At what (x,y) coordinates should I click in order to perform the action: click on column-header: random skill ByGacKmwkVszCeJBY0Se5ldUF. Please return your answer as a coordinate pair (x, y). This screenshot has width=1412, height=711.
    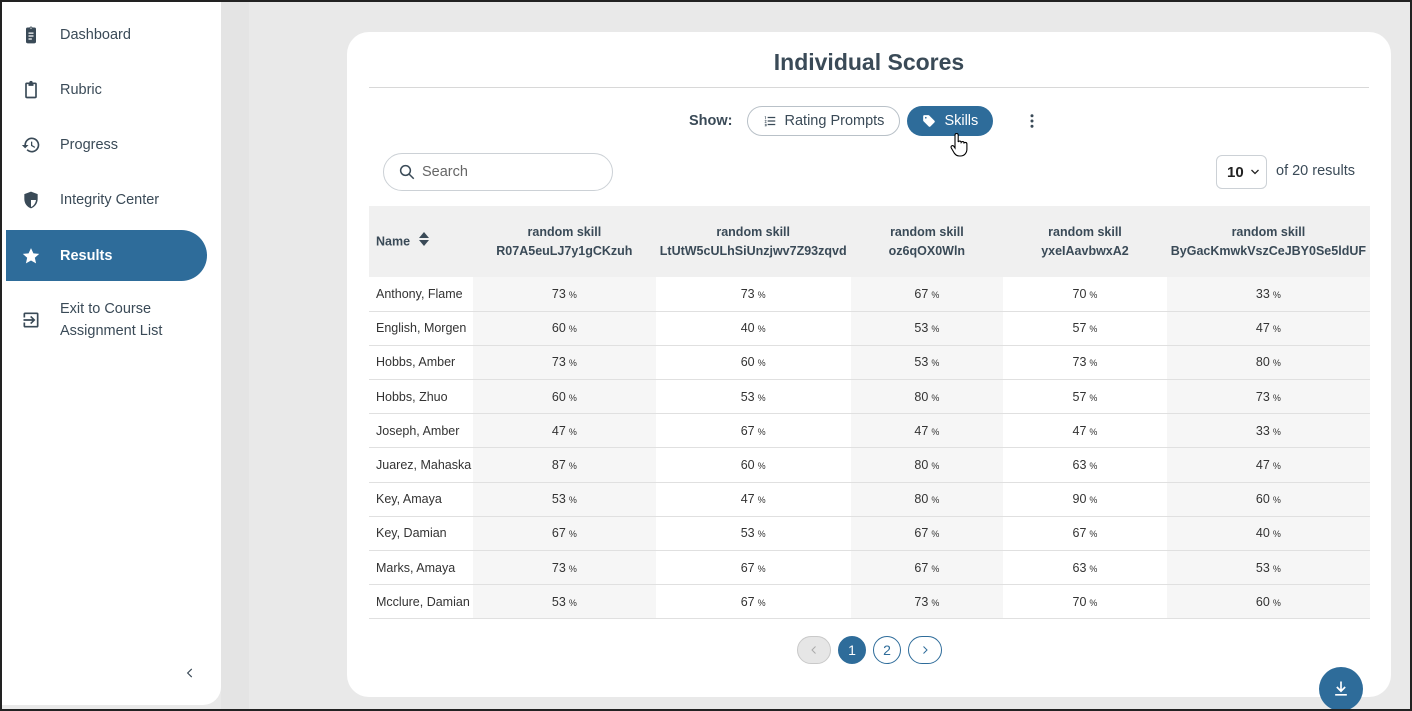
    Looking at the image, I should click on (1268, 241).